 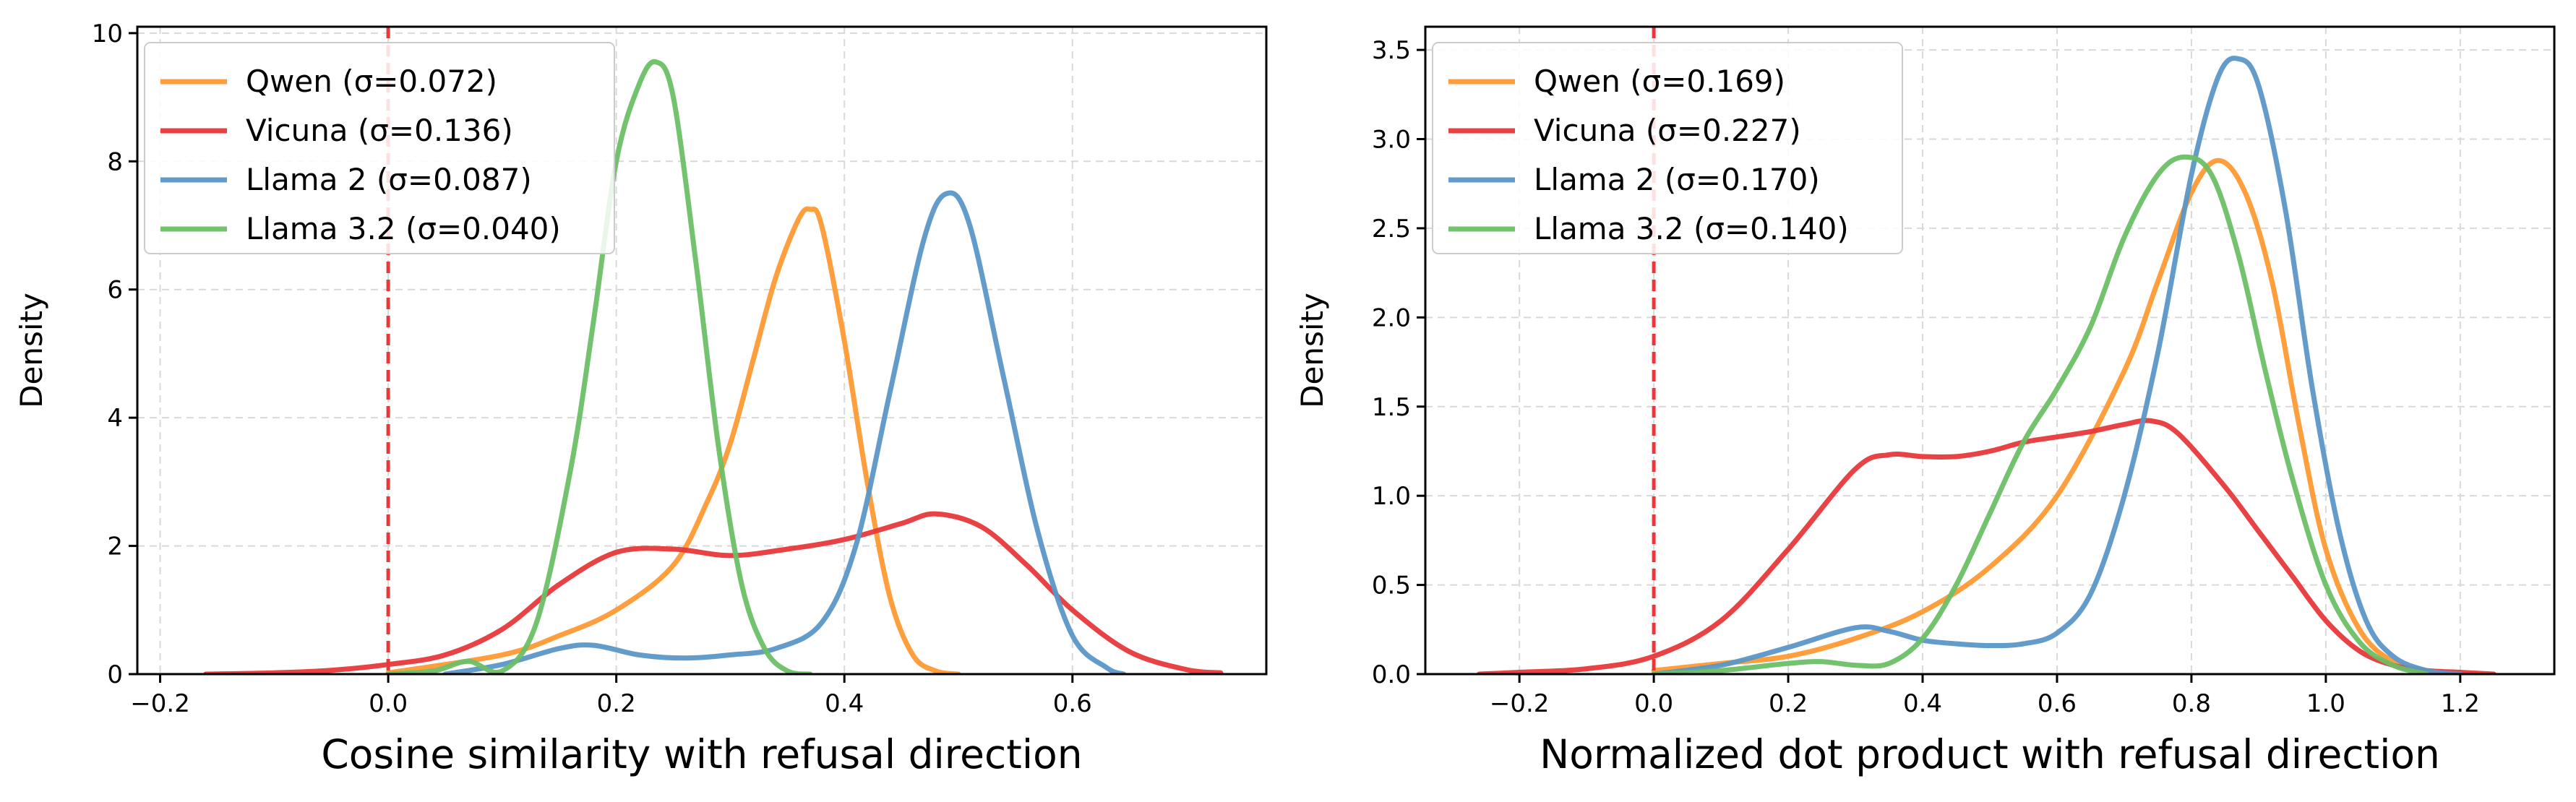 I want to click on chart2-y-tick-label-2: 1.0, so click(x=1392, y=496).